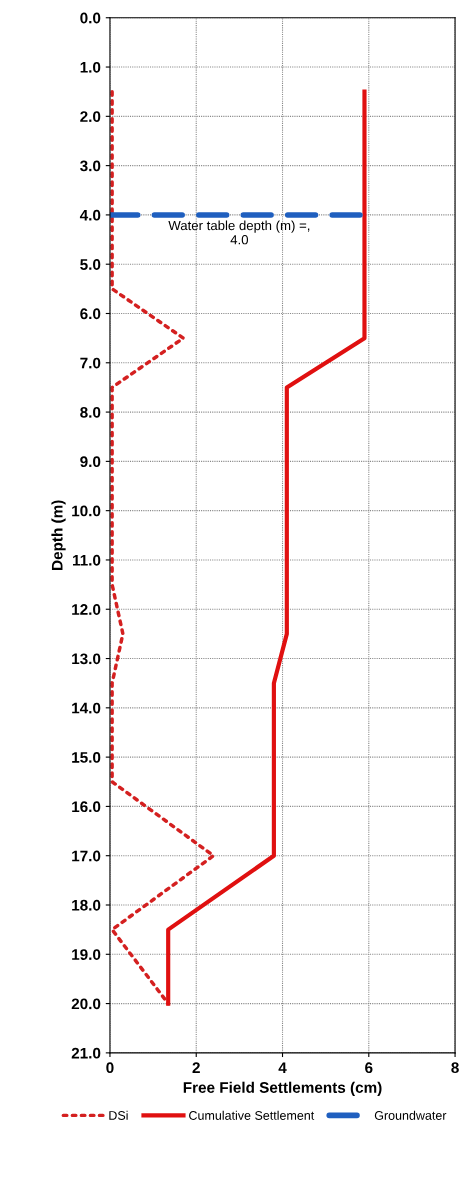  I want to click on y-axis-title: Depth (m), so click(58, 535).